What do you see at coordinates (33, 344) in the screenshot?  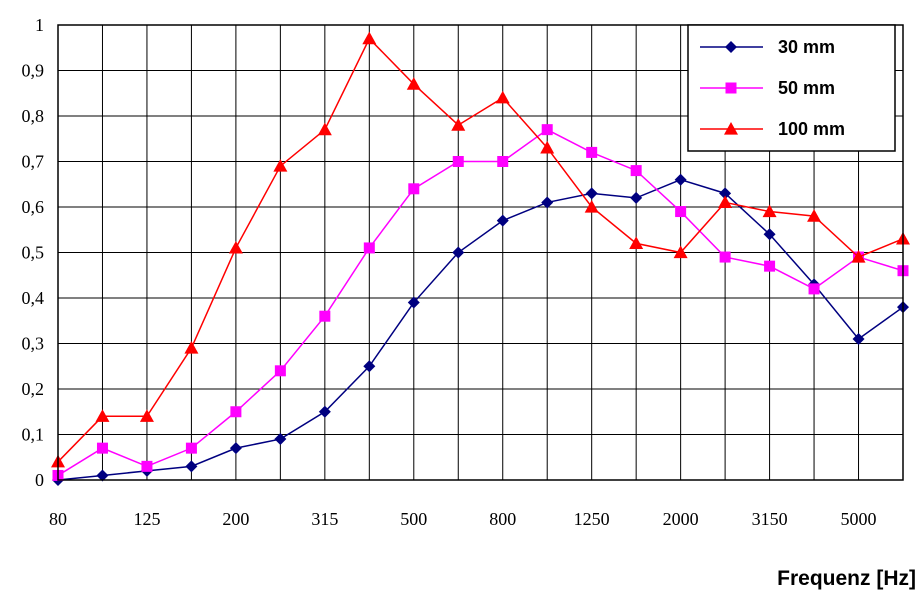 I see `y-tick-label: 0,3` at bounding box center [33, 344].